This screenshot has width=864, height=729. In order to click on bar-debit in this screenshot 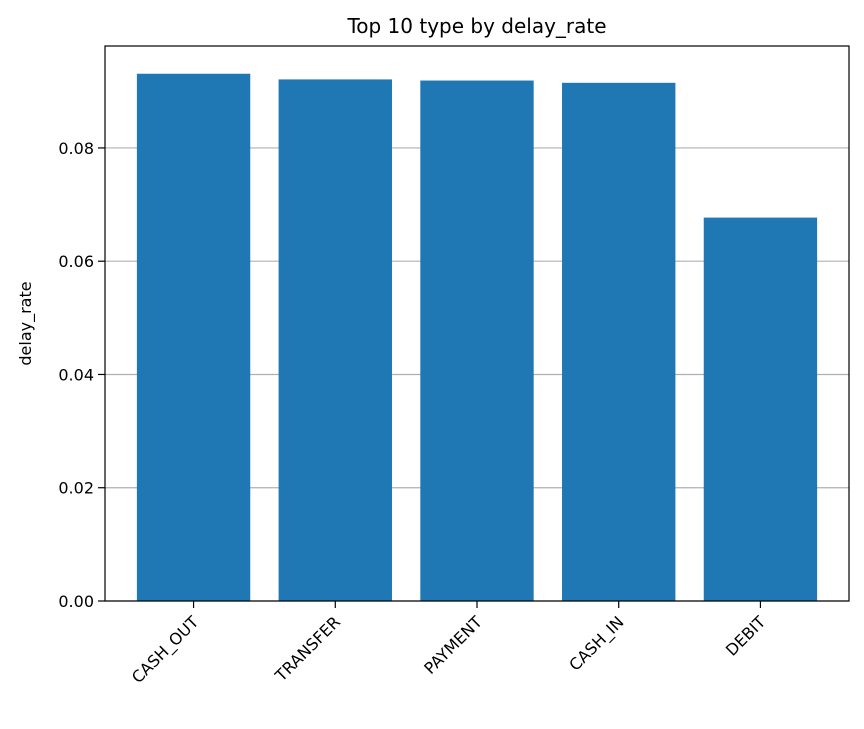, I will do `click(760, 409)`.